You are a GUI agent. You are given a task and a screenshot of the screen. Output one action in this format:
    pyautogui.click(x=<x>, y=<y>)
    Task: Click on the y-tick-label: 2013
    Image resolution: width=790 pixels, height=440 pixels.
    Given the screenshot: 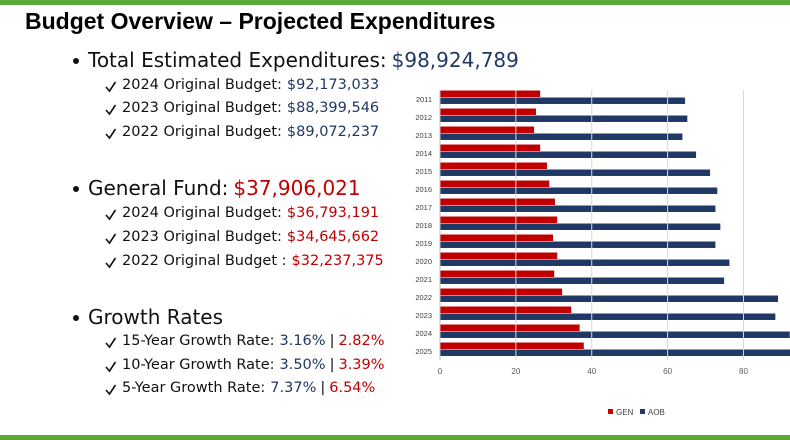 What is the action you would take?
    pyautogui.click(x=423, y=135)
    